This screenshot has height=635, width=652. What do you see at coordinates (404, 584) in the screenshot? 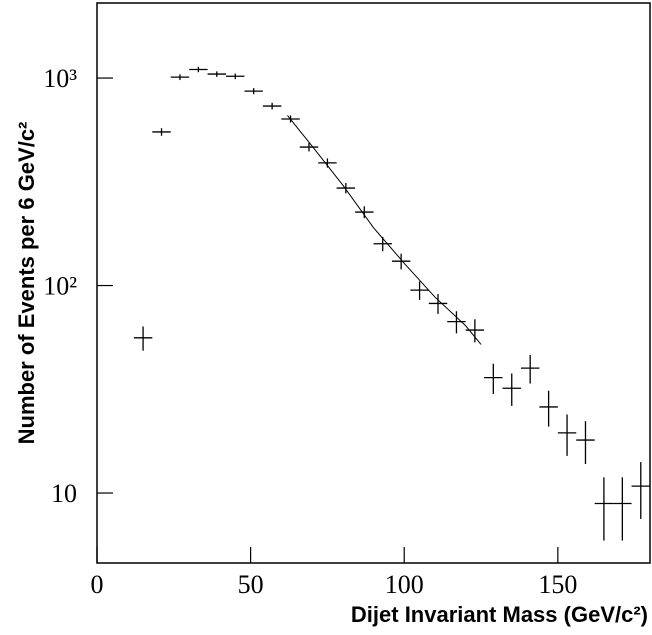
I see `x-tick-label: 100` at bounding box center [404, 584].